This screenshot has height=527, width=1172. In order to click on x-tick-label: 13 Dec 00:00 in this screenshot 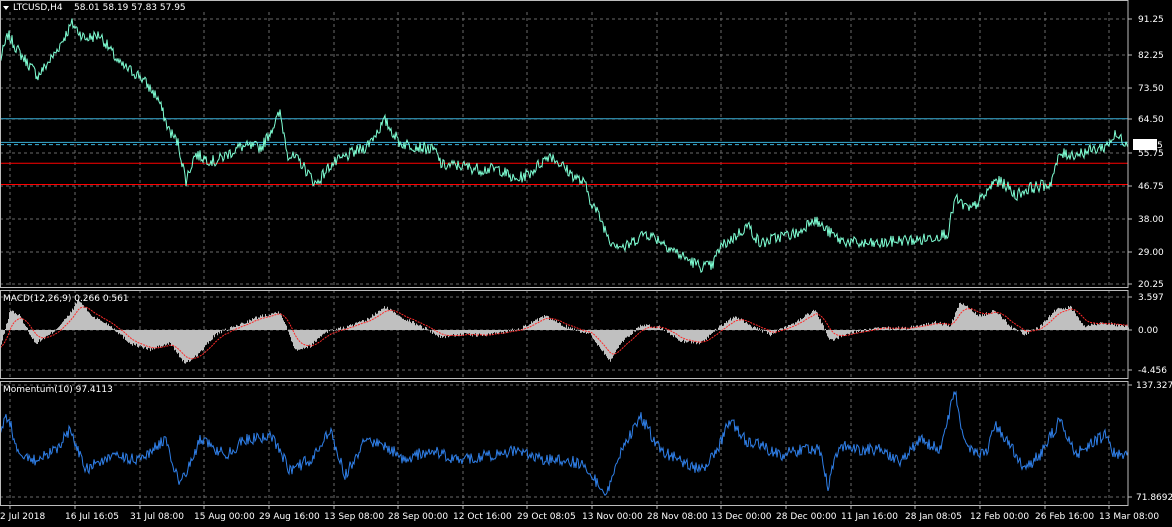, I will do `click(741, 517)`.